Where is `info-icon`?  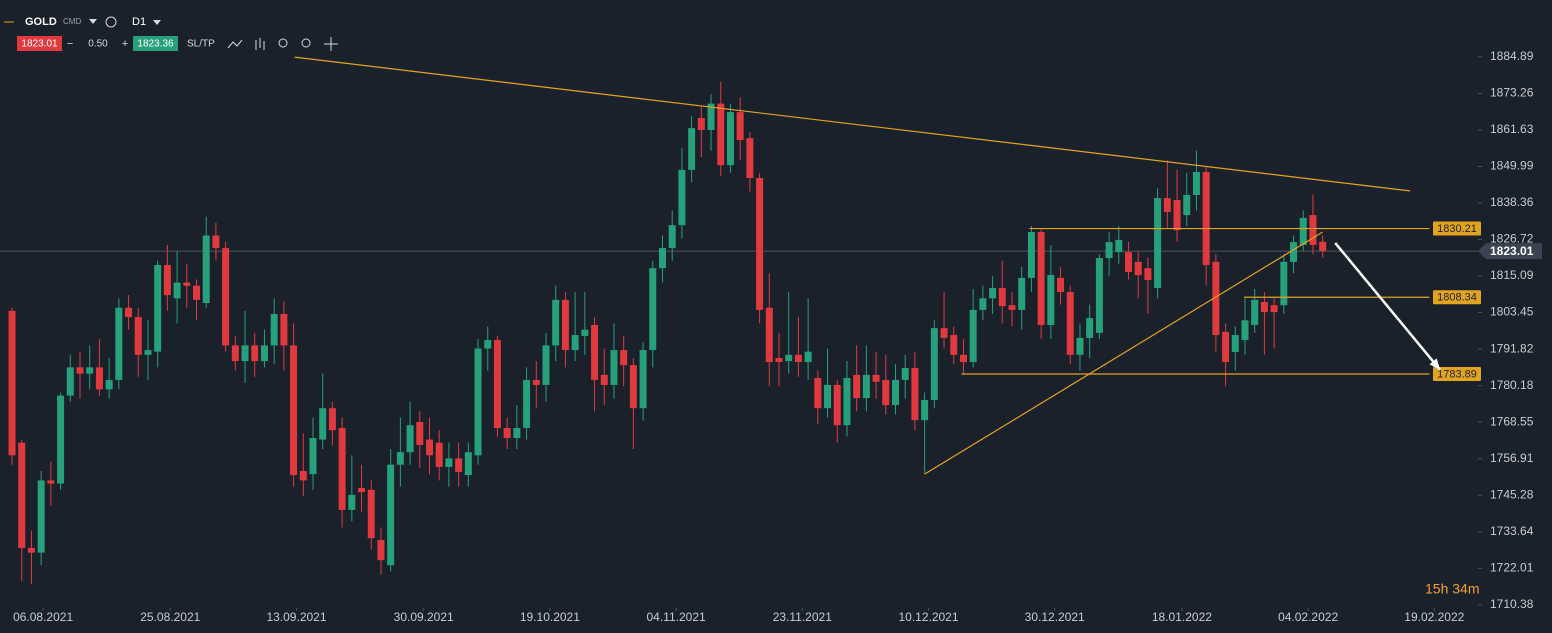
info-icon is located at coordinates (111, 22).